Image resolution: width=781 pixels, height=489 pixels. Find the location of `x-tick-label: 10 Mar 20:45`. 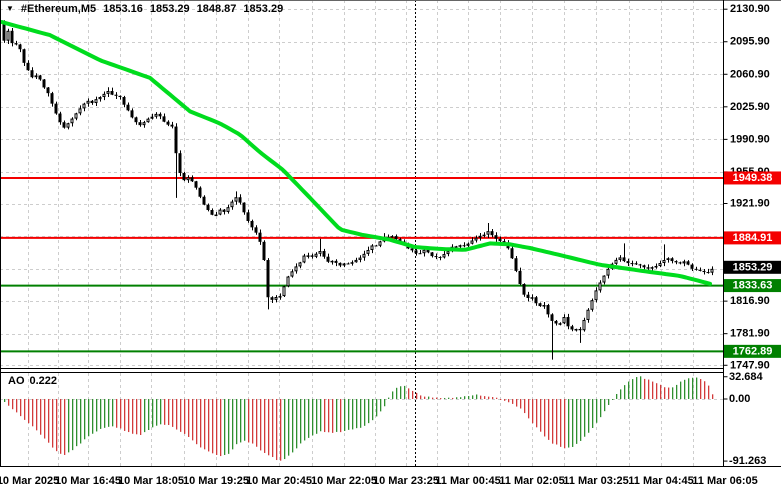

x-tick-label: 10 Mar 20:45 is located at coordinates (279, 481).